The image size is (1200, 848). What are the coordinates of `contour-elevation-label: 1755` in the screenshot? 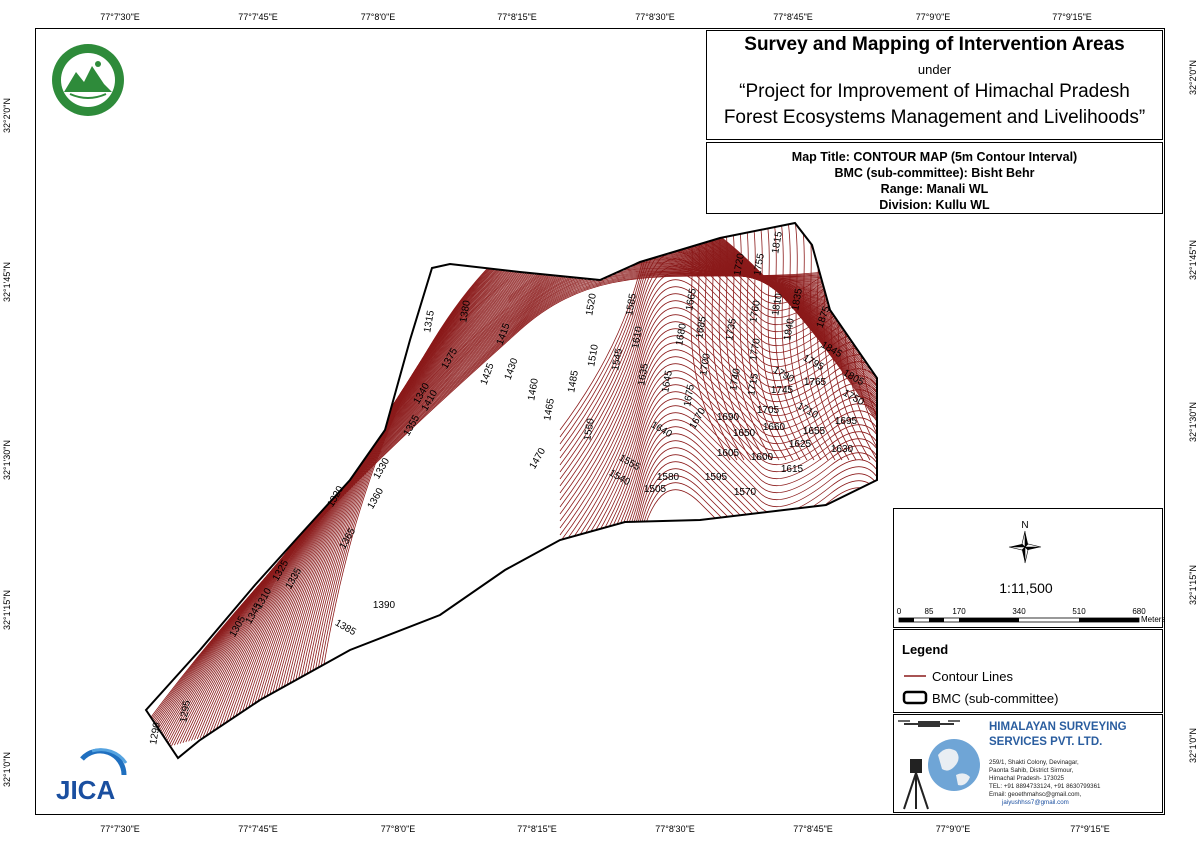 It's located at (759, 264).